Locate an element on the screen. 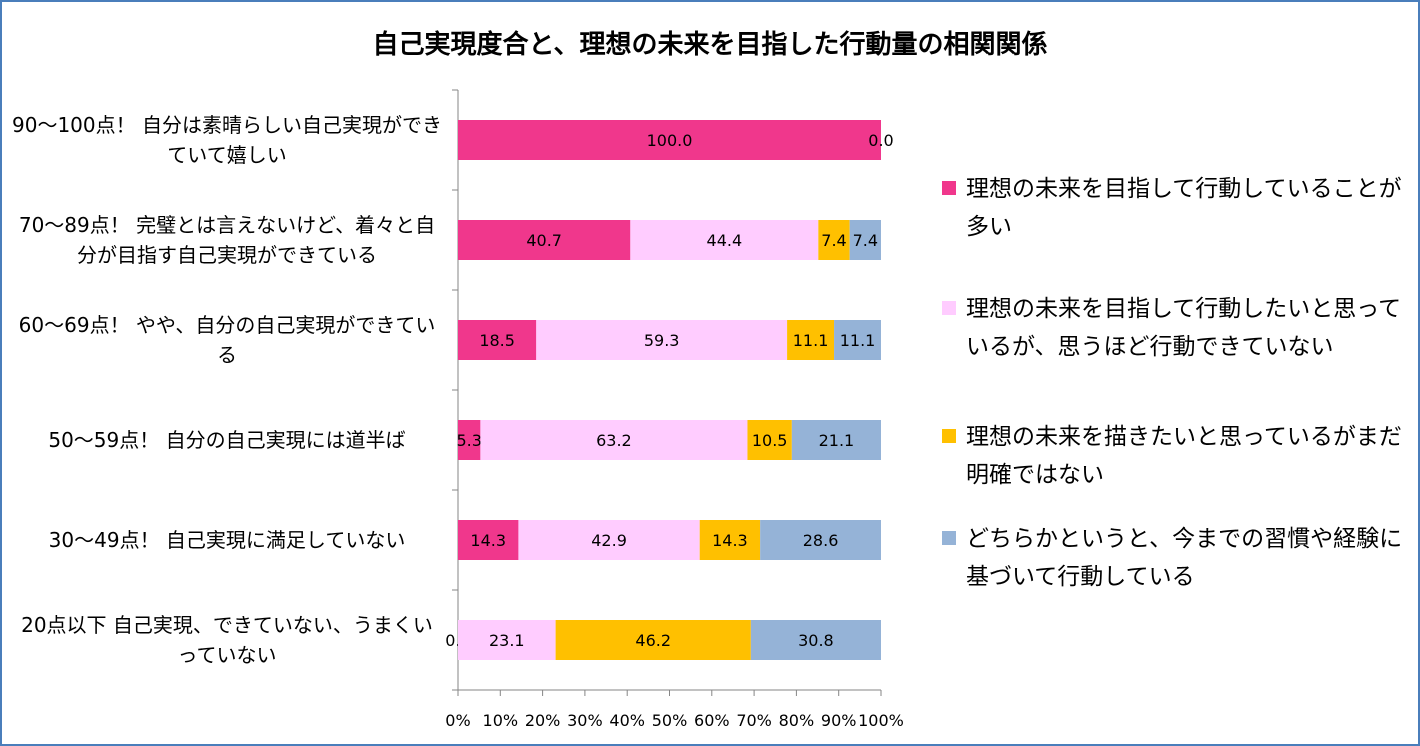 This screenshot has width=1420, height=746. legend-label: 理想の未来を目指して行動したいと思っているが、思うほど行動できていない is located at coordinates (1184, 328).